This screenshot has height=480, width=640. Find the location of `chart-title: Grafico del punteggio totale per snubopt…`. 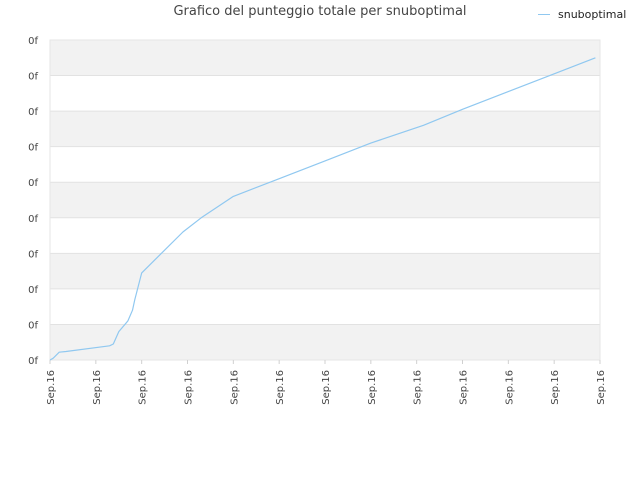

chart-title: Grafico del punteggio totale per snubopt… is located at coordinates (320, 11).